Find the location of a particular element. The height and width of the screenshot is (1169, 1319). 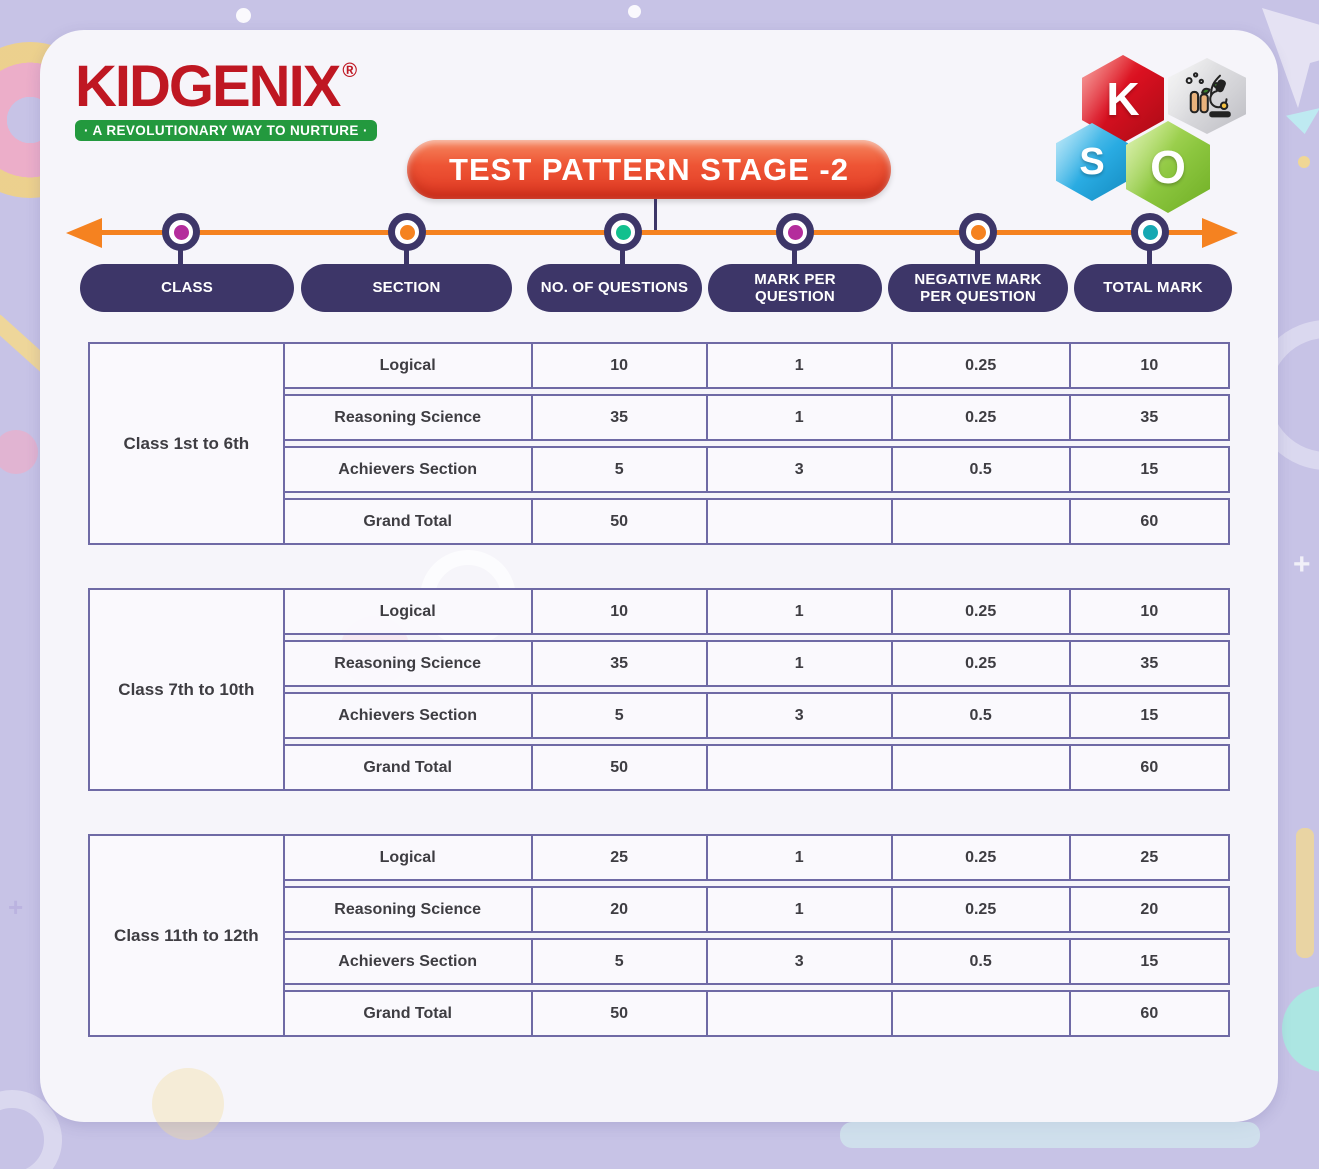

class-group-label: Class 1st to 6th is located at coordinates (186, 443).